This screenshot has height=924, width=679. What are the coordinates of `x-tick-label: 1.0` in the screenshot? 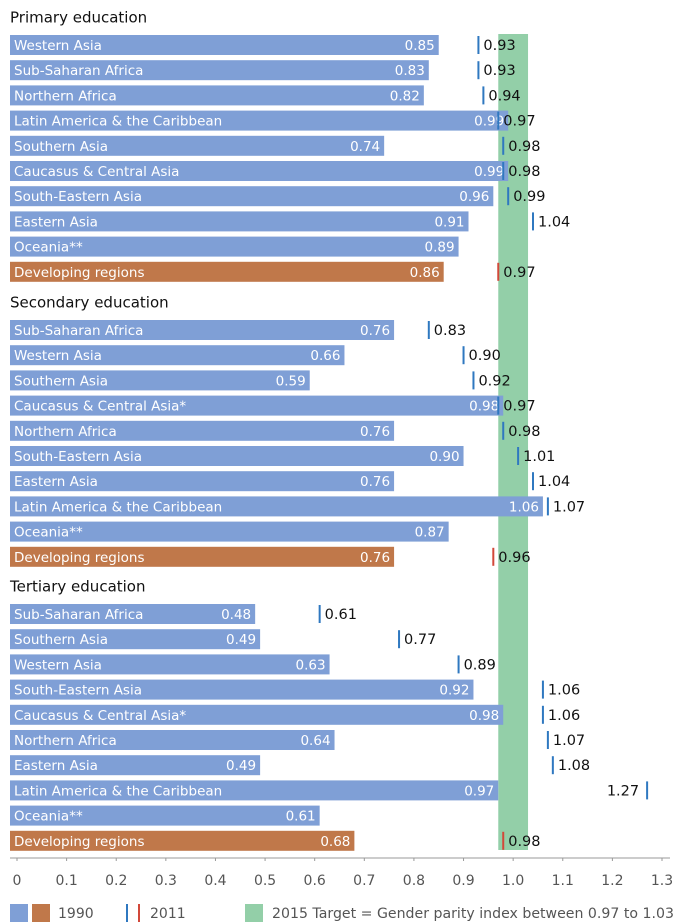 It's located at (513, 881).